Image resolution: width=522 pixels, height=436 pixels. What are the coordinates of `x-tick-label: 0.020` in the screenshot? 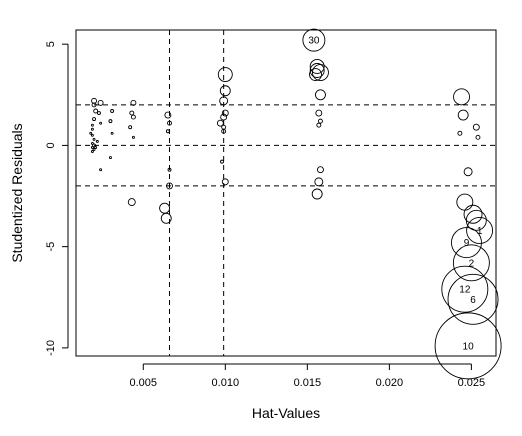 It's located at (390, 383).